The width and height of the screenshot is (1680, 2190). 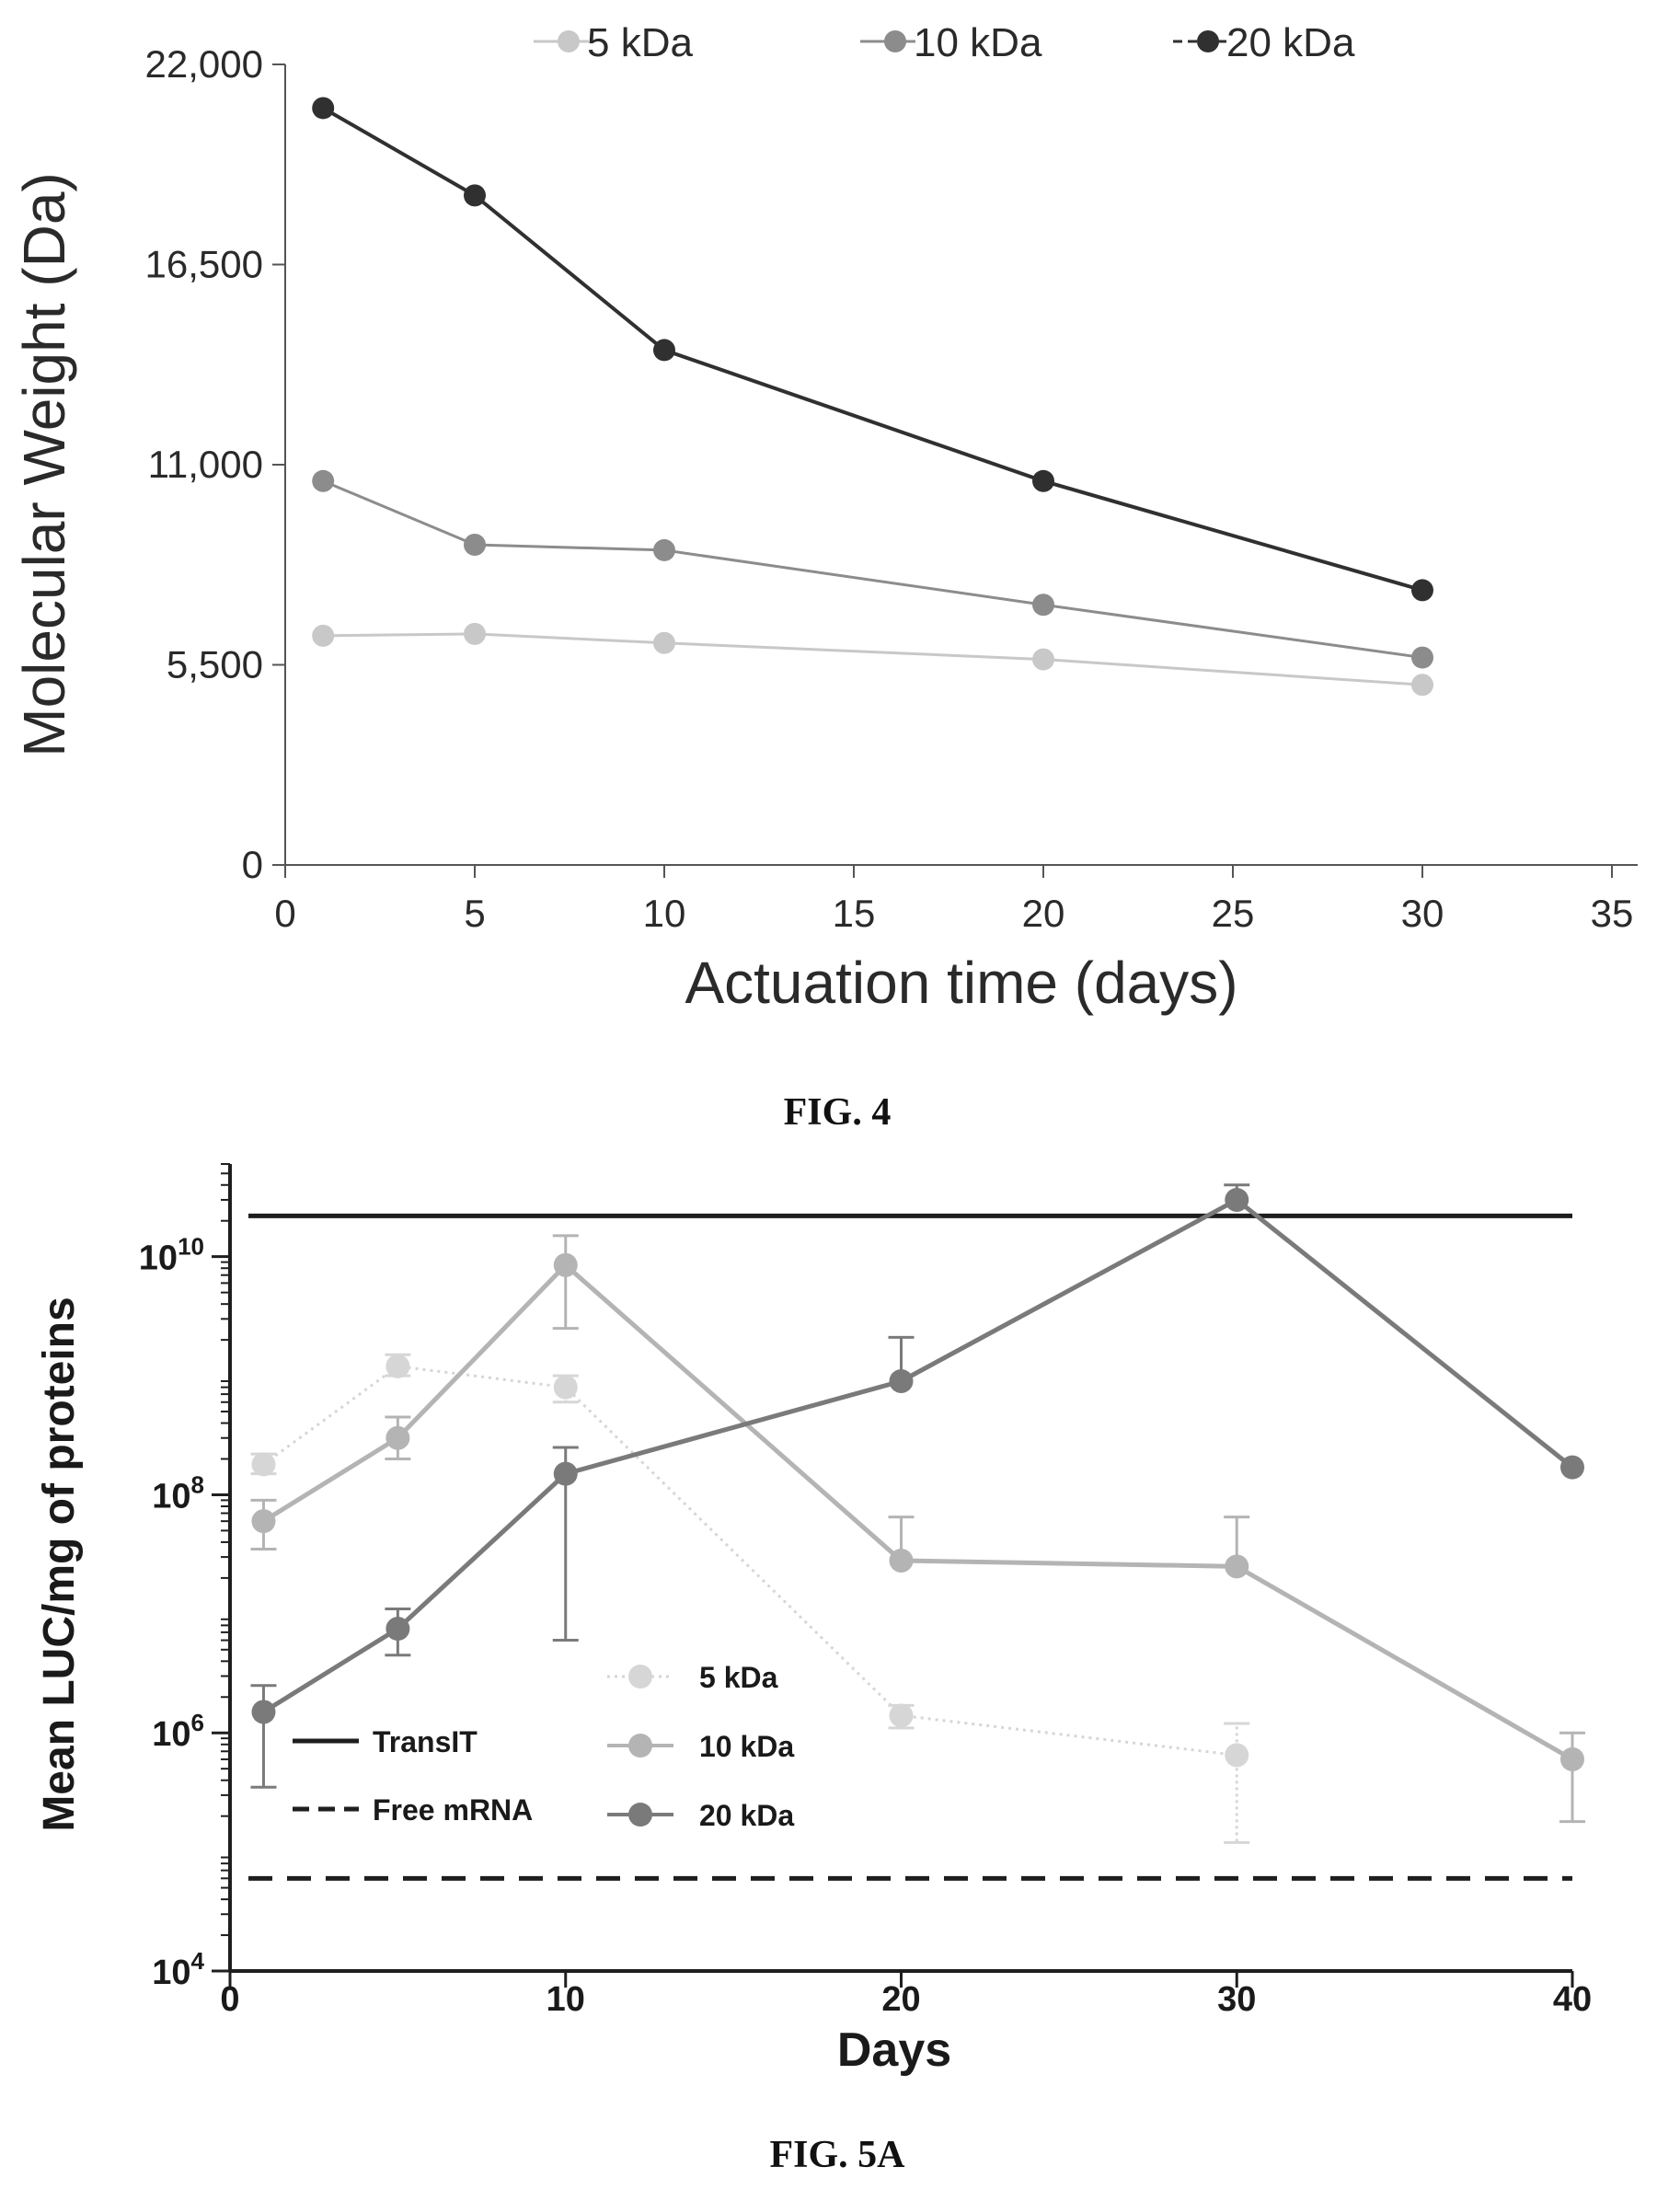 I want to click on chart1-x-tick-label: 20, so click(x=1043, y=913).